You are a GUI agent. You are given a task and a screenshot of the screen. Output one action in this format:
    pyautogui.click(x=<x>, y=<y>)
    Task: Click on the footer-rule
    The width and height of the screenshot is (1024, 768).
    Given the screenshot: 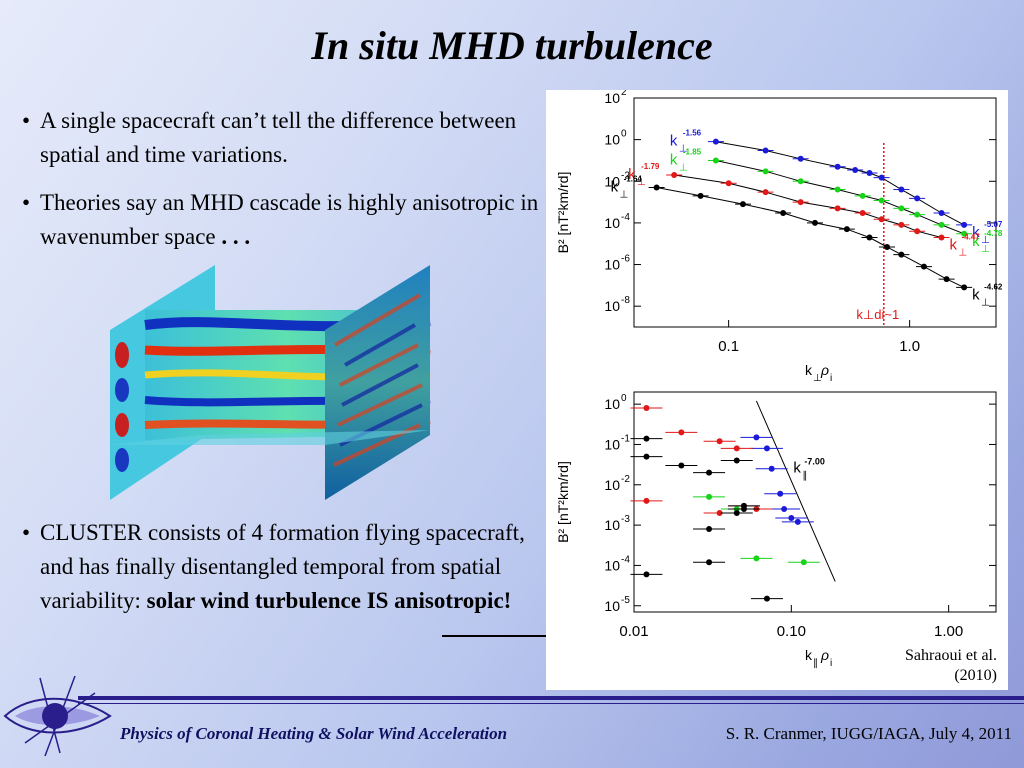 What is the action you would take?
    pyautogui.click(x=551, y=698)
    